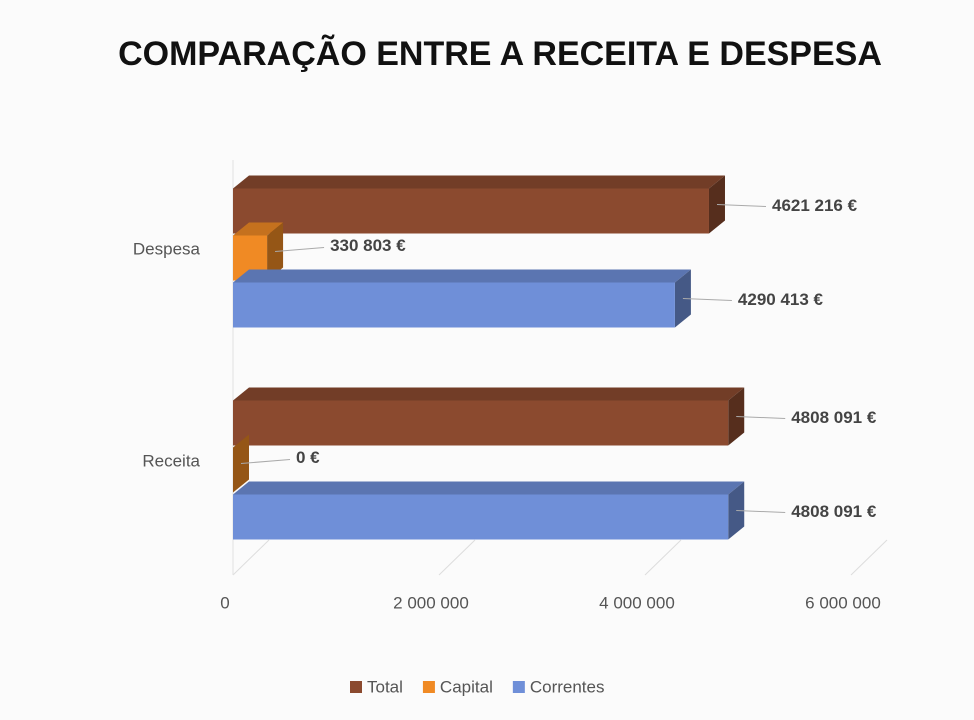 This screenshot has width=974, height=720. What do you see at coordinates (637, 602) in the screenshot?
I see `x-tick-label: 4 000 000` at bounding box center [637, 602].